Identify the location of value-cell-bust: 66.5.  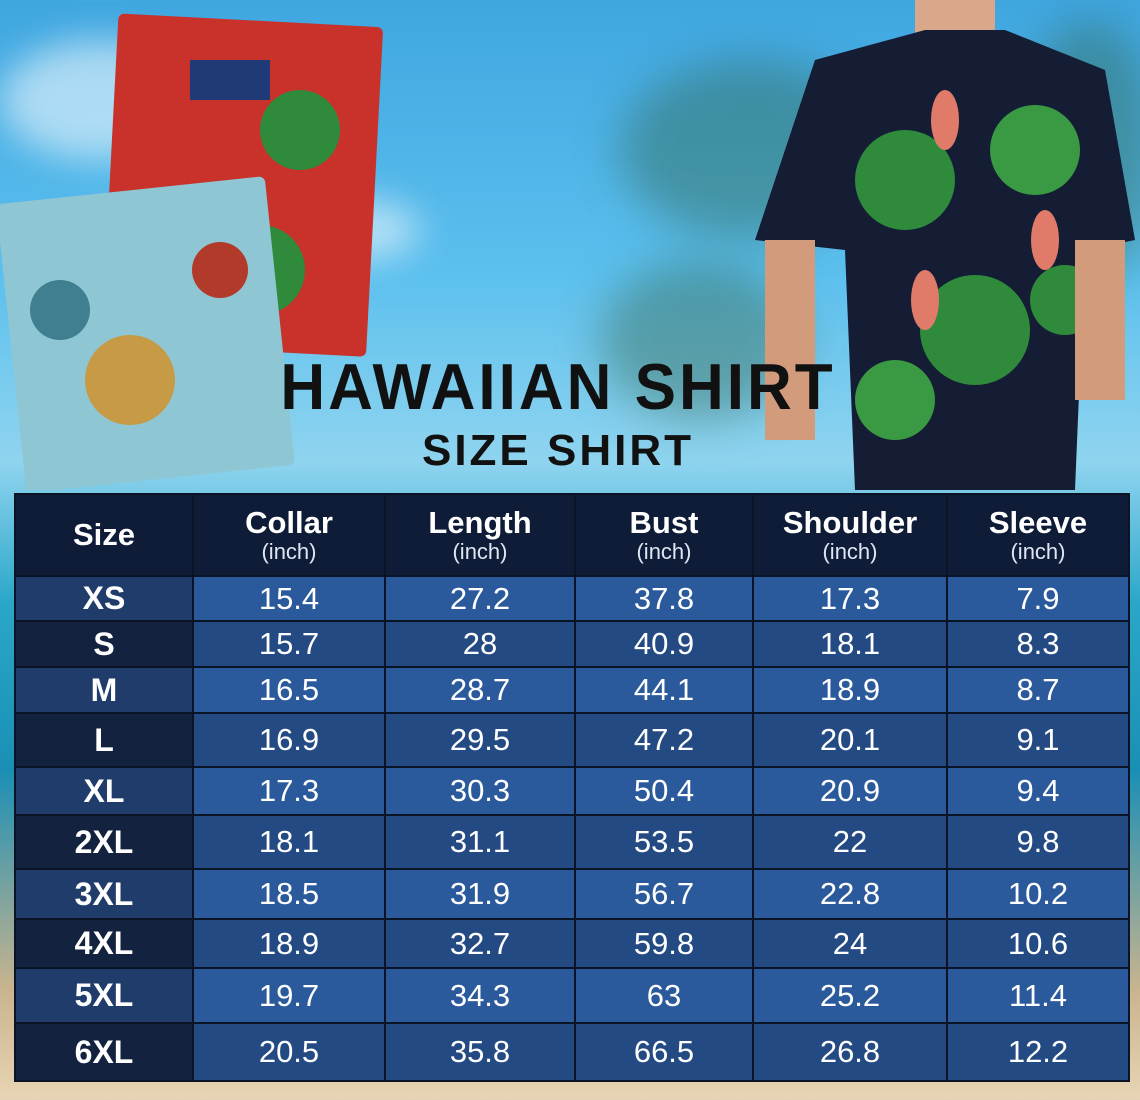
(664, 1052).